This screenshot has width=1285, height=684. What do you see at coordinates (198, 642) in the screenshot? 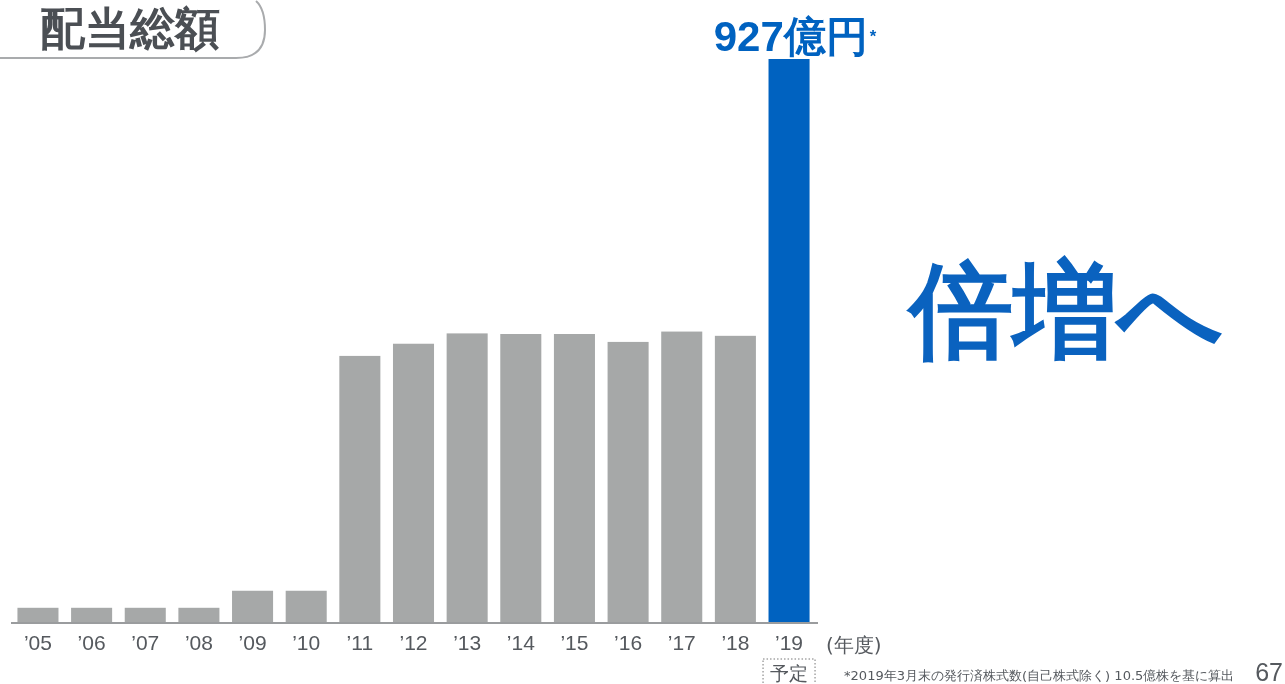
I see `x-tick-label: ’08` at bounding box center [198, 642].